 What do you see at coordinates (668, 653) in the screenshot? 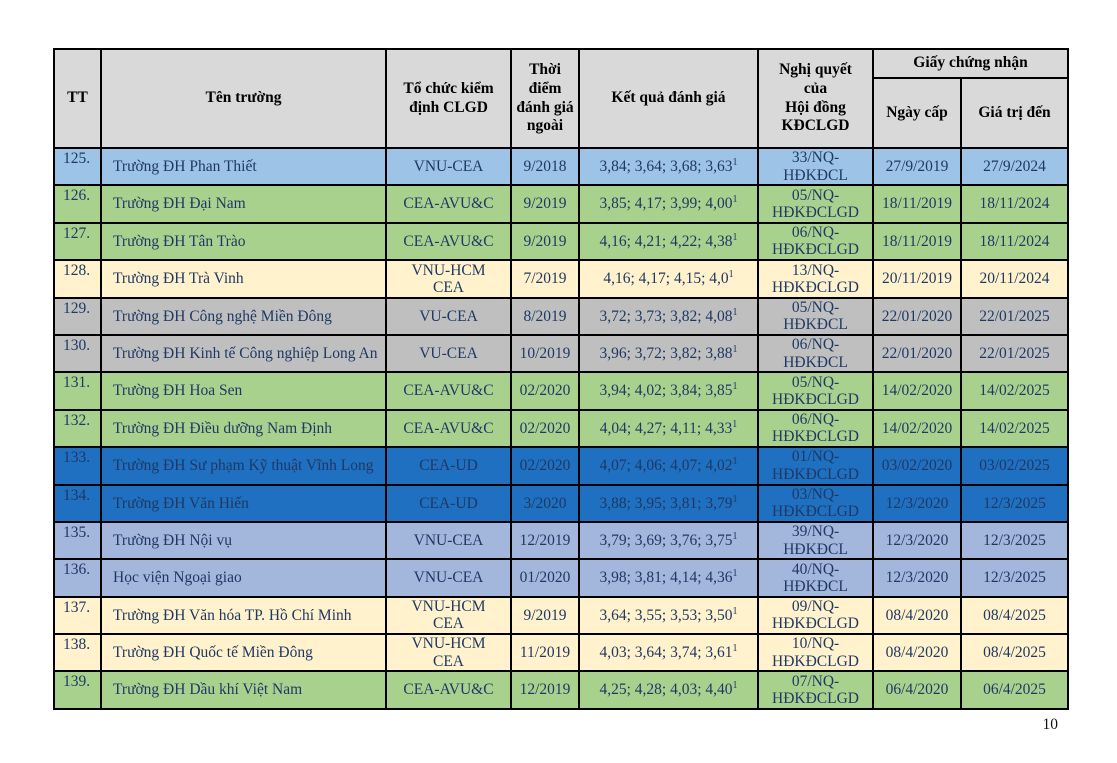
I see `cell-result: 4,03; 3,64; 3,74; 3,611` at bounding box center [668, 653].